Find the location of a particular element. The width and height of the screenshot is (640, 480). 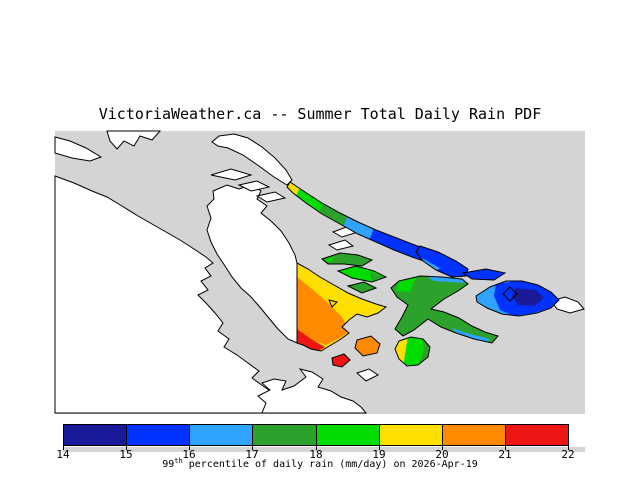

tick-label: 14 is located at coordinates (63, 454).